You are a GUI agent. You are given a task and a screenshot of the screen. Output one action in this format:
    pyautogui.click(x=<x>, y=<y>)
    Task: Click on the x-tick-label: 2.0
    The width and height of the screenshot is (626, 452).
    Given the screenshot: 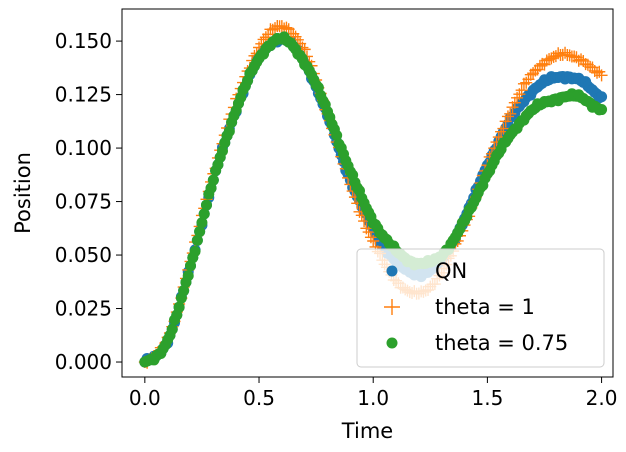 What is the action you would take?
    pyautogui.click(x=602, y=398)
    